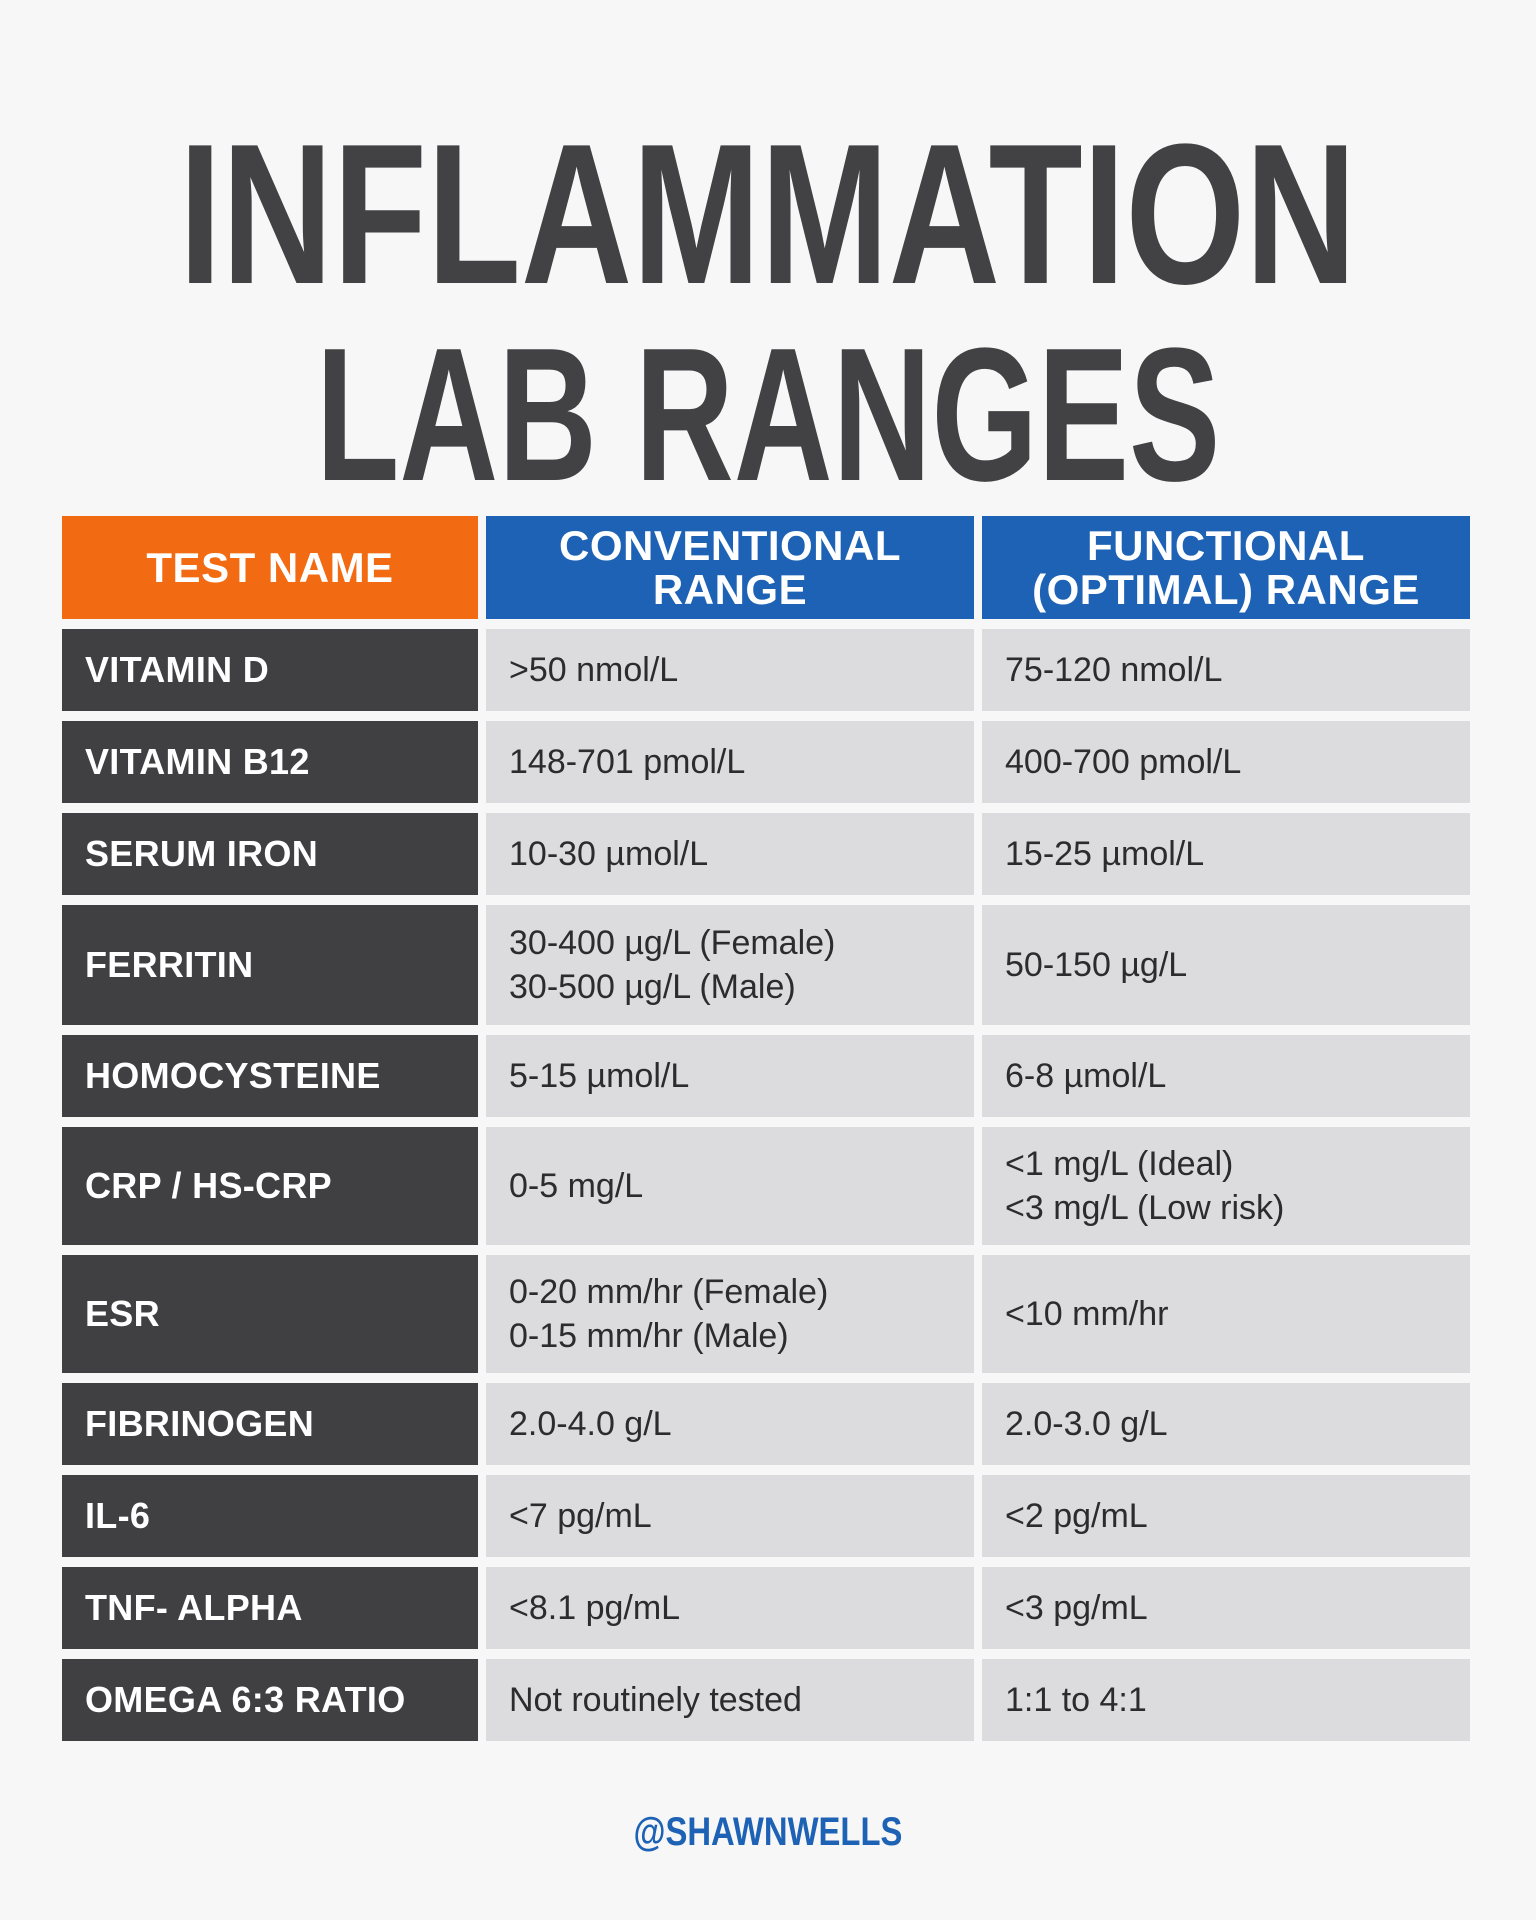  I want to click on row-conventional-vitamin-b12: 148-701 pmol/L, so click(730, 762).